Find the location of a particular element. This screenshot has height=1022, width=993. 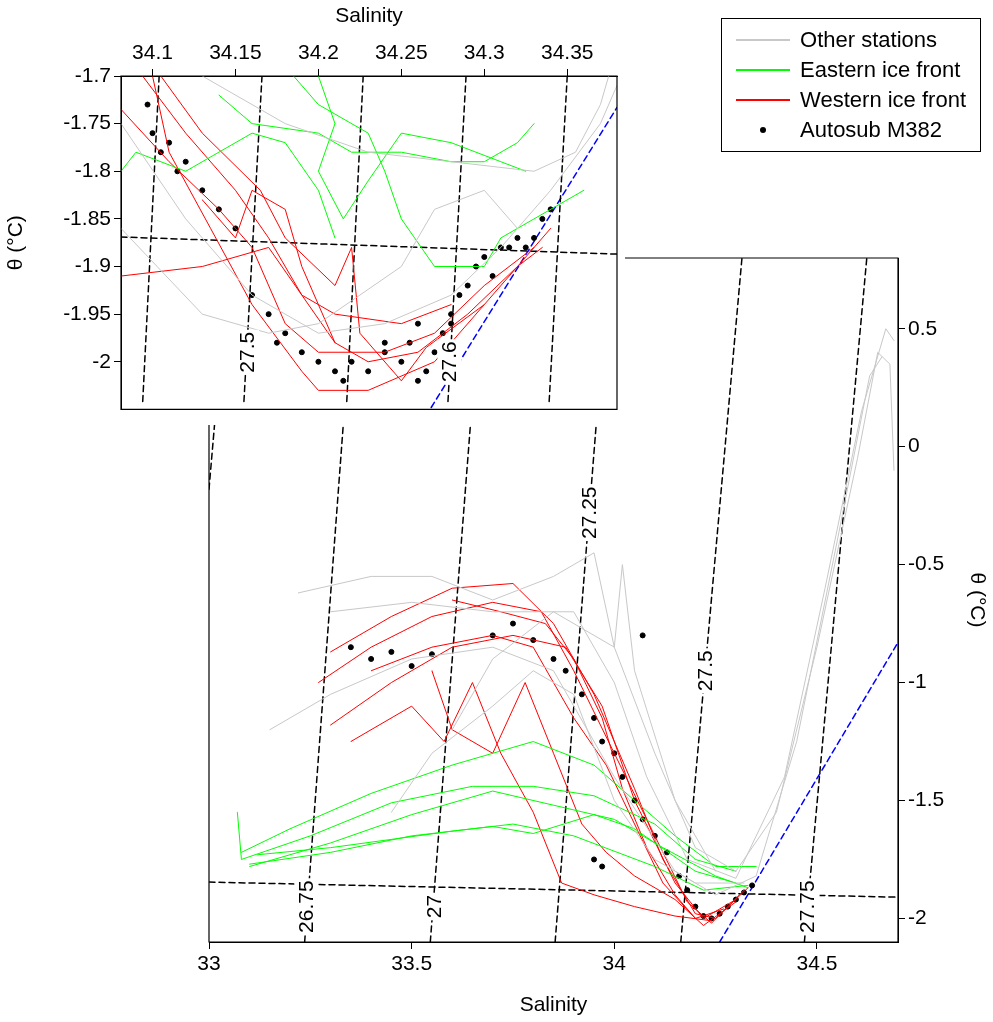

legend-label: Autosub M382 is located at coordinates (871, 130).